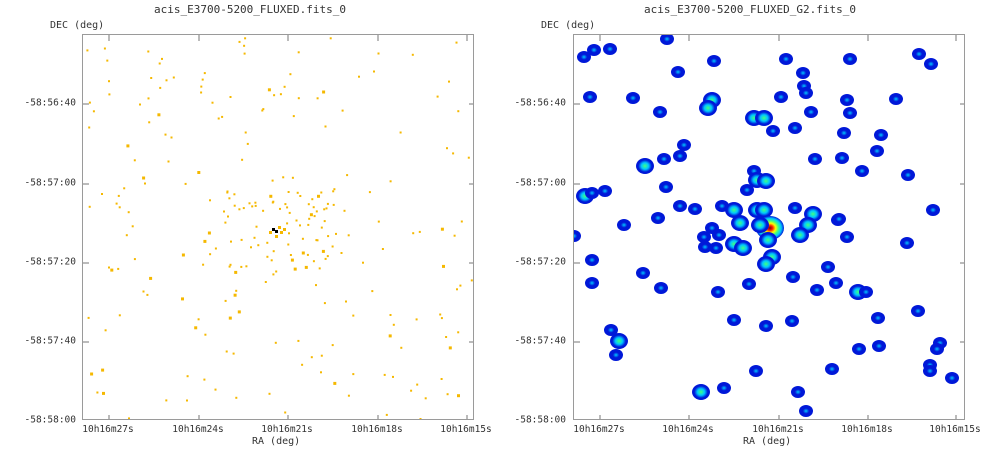 Image resolution: width=1000 pixels, height=456 pixels. Describe the element at coordinates (568, 25) in the screenshot. I see `right-y-axis-label: DEC (deg)` at that location.